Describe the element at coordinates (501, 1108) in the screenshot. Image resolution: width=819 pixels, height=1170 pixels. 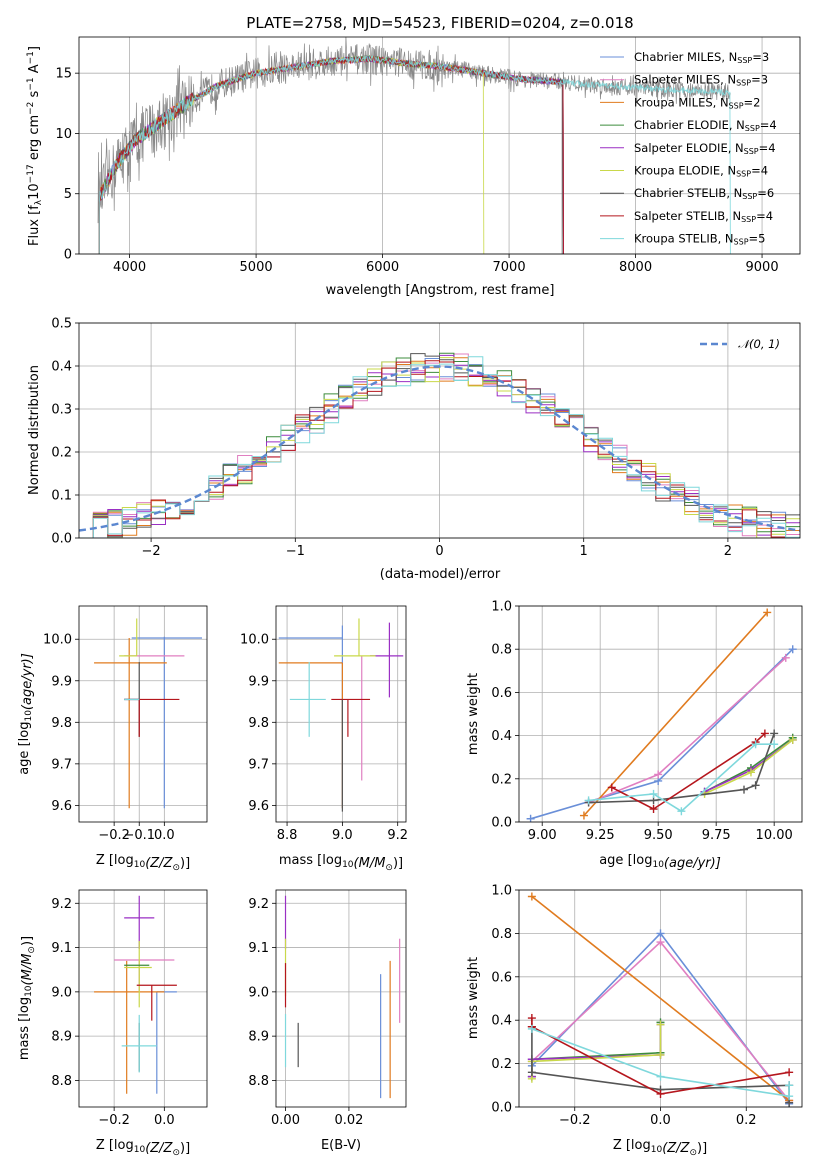
I see `y-tick-label: 0.0` at that location.